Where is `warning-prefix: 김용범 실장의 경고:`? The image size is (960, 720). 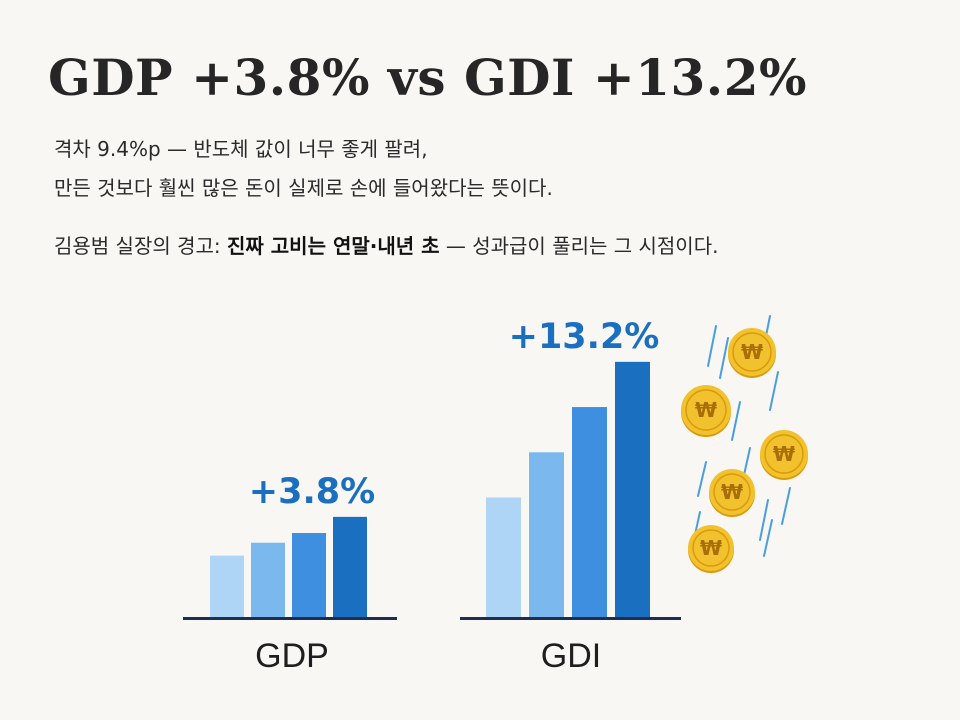 warning-prefix: 김용범 실장의 경고: is located at coordinates (141, 246).